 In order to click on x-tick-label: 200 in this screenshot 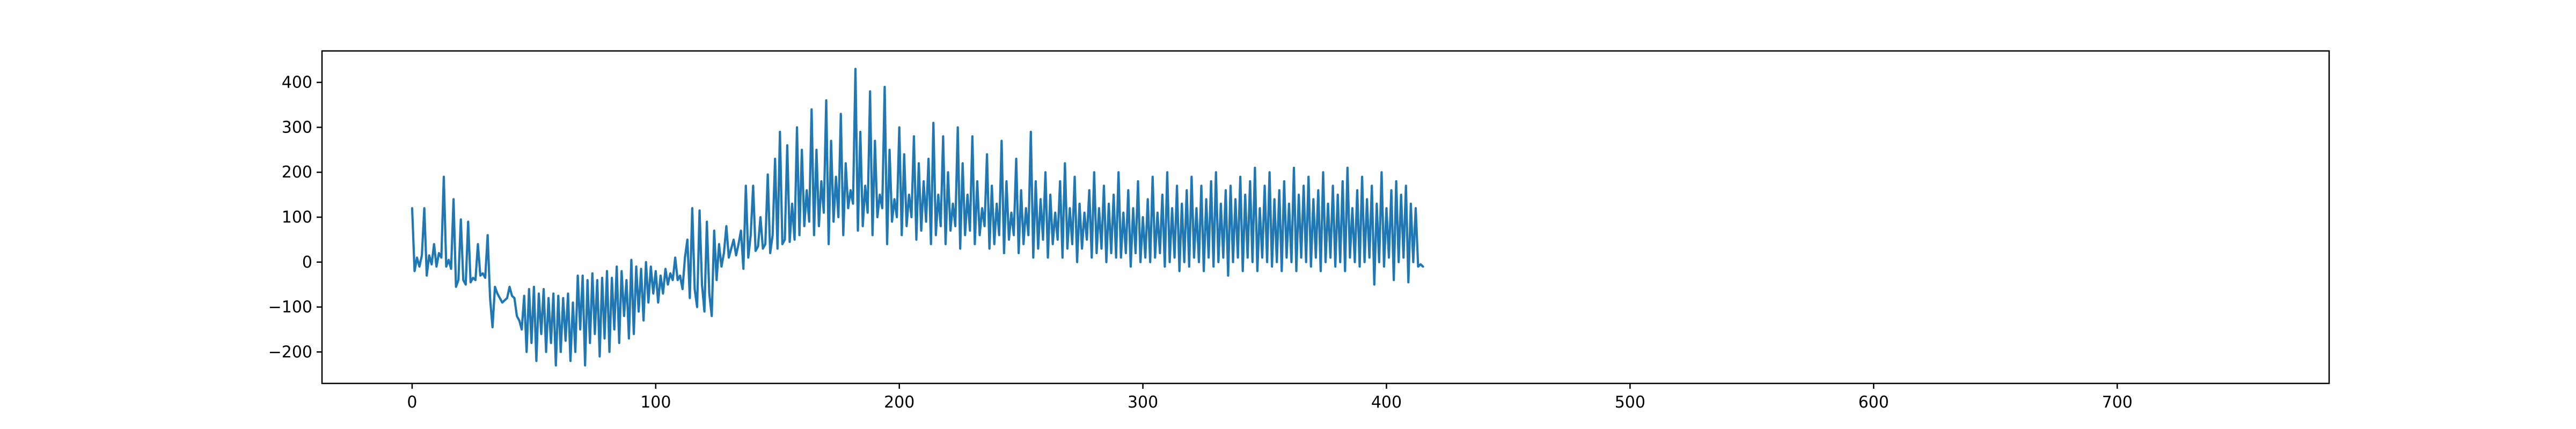, I will do `click(899, 402)`.